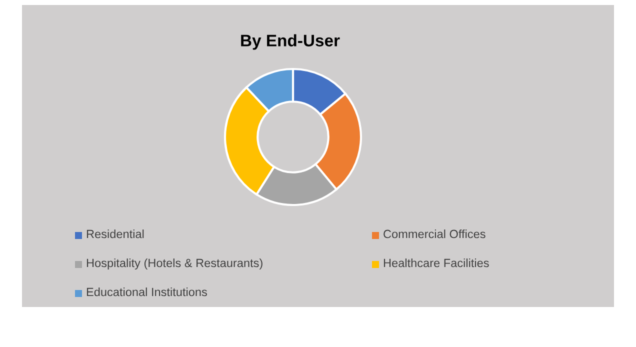 The width and height of the screenshot is (636, 347). Describe the element at coordinates (435, 233) in the screenshot. I see `legend-label: Commercial Offices` at that location.